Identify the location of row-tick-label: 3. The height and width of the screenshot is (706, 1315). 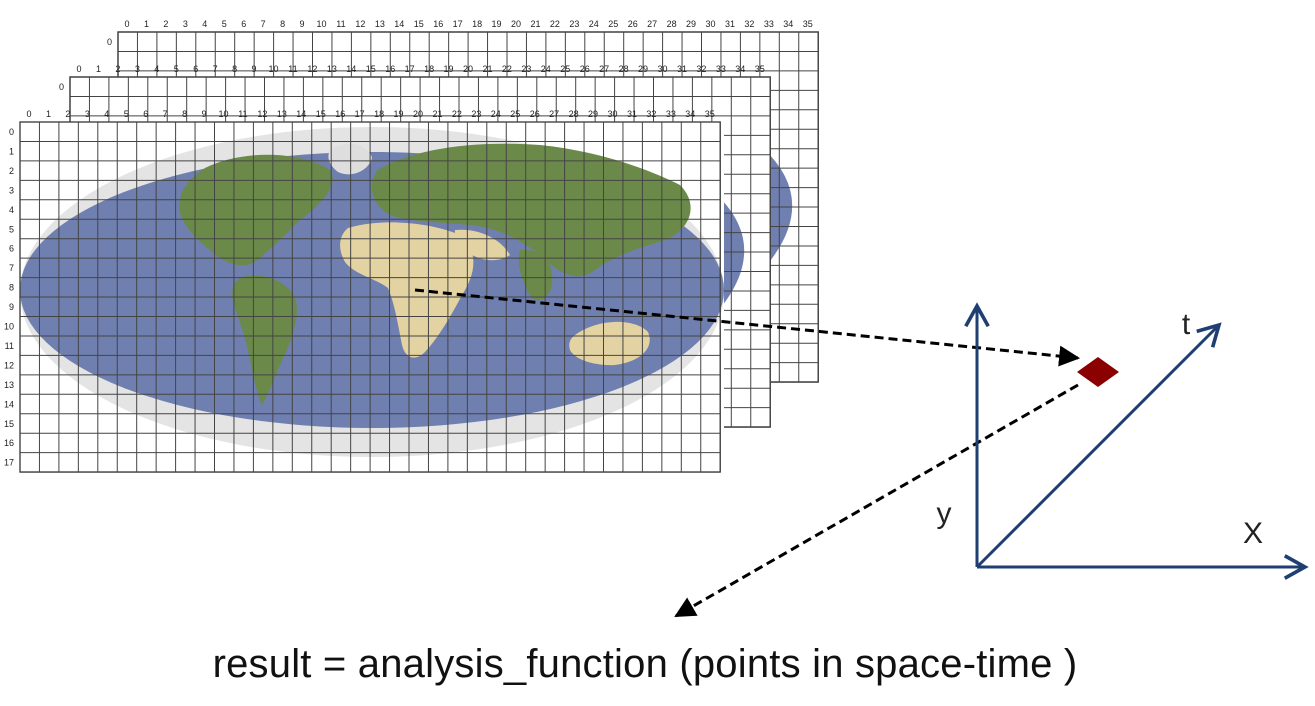
(11, 190).